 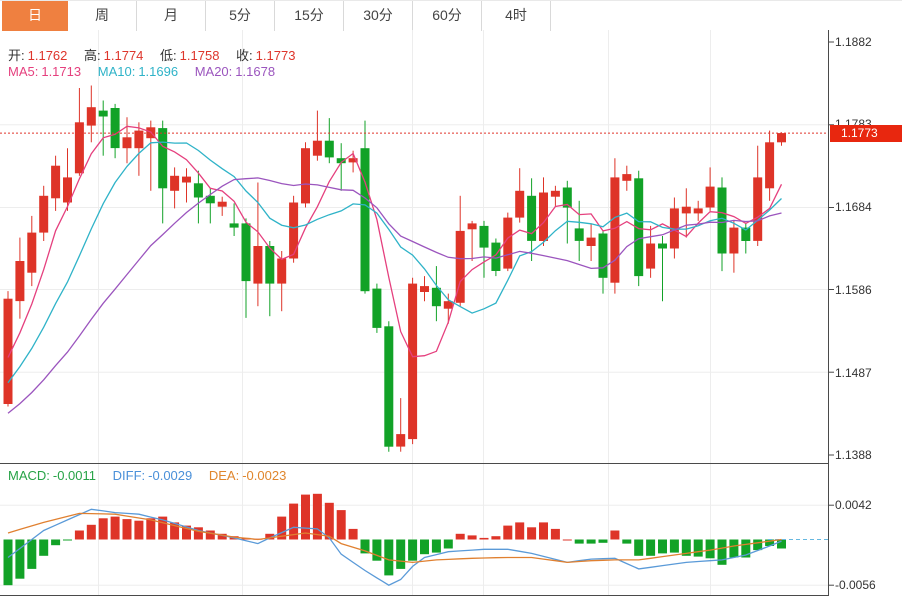 What do you see at coordinates (866, 133) in the screenshot?
I see `current-price-badge: 1.1773` at bounding box center [866, 133].